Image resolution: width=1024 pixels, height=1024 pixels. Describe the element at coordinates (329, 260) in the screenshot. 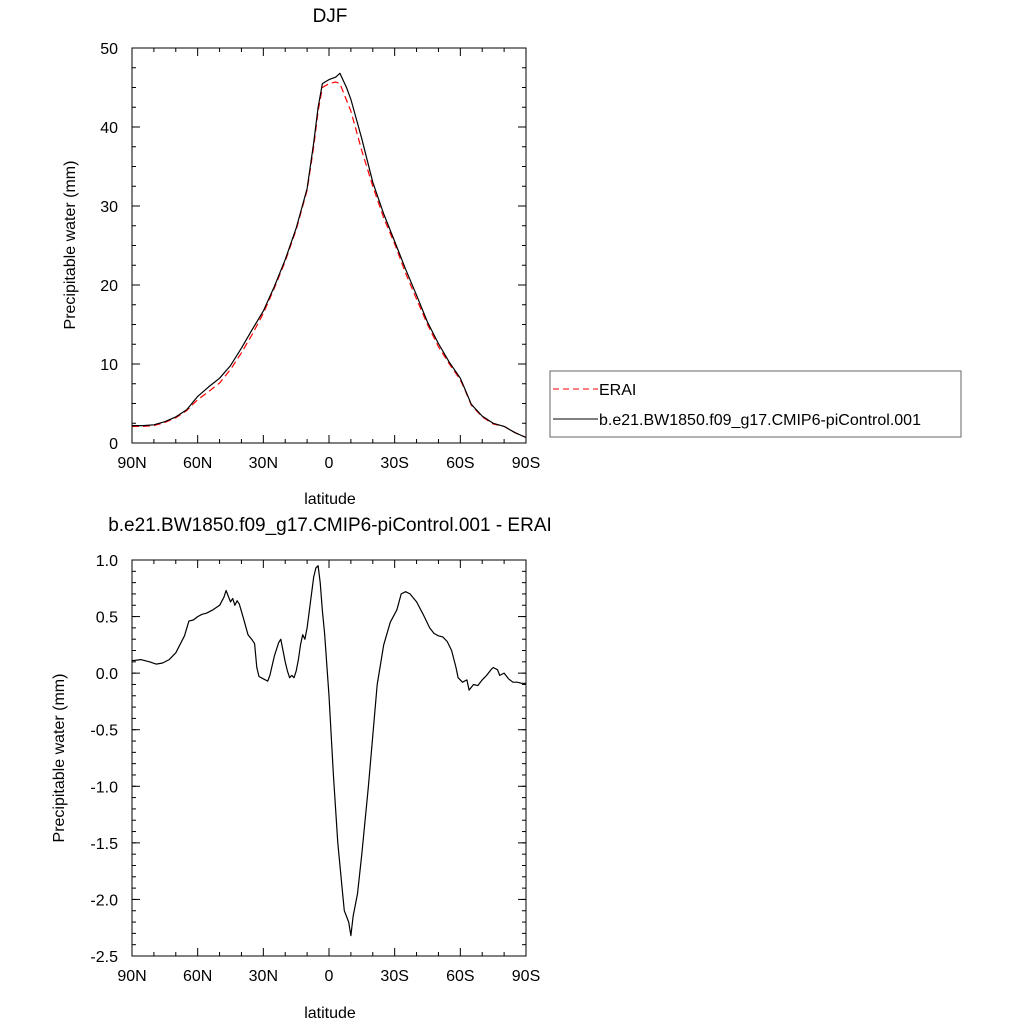

I see `top-series-line-erai` at that location.